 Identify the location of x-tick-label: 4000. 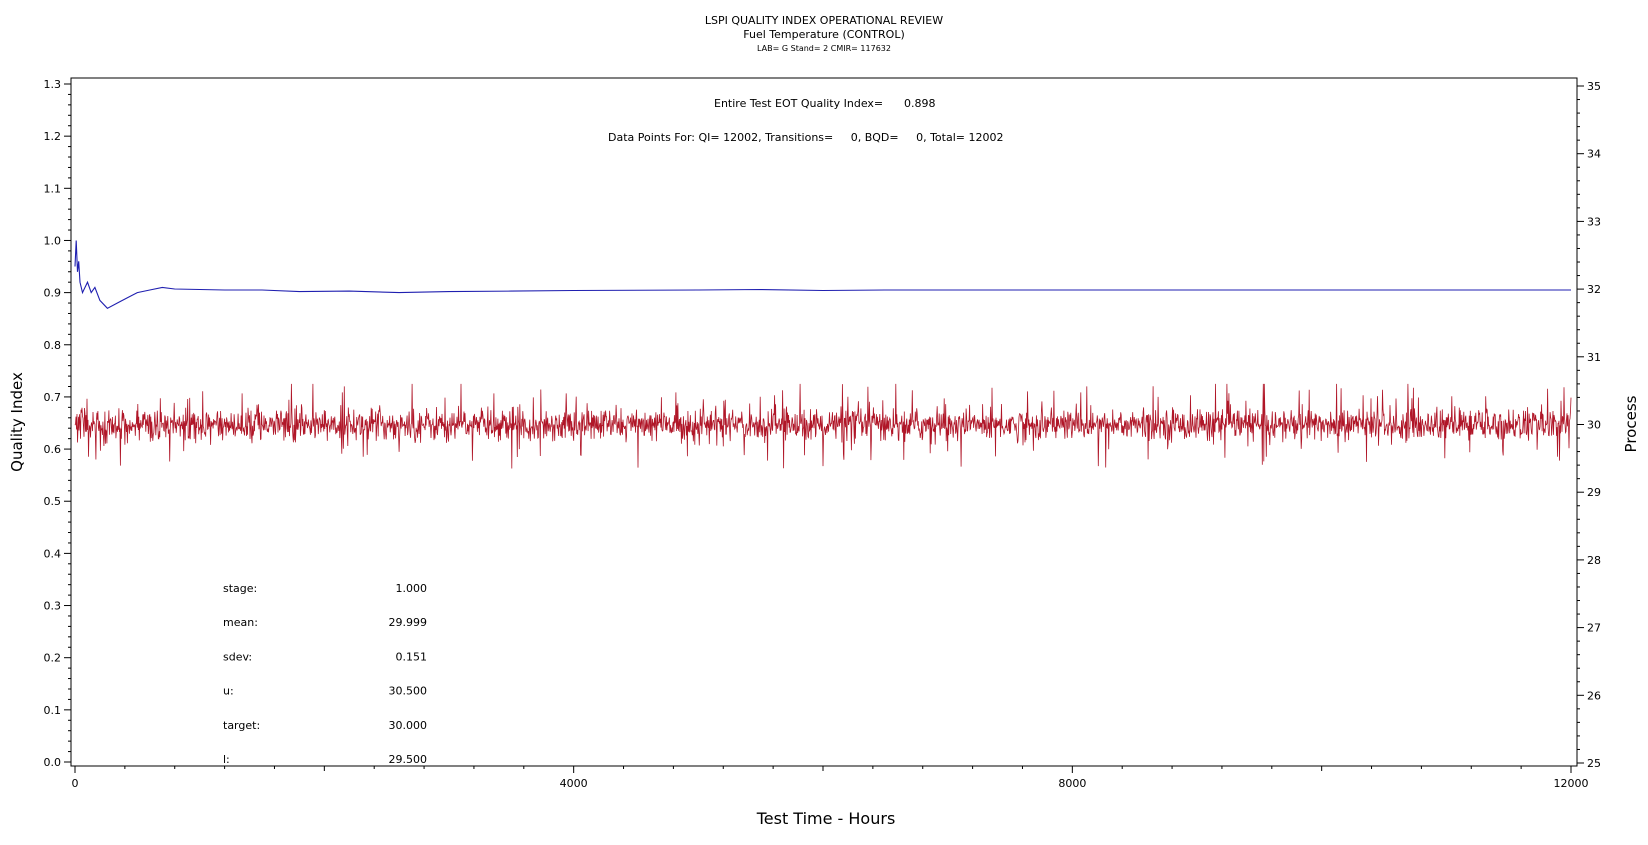
(574, 783).